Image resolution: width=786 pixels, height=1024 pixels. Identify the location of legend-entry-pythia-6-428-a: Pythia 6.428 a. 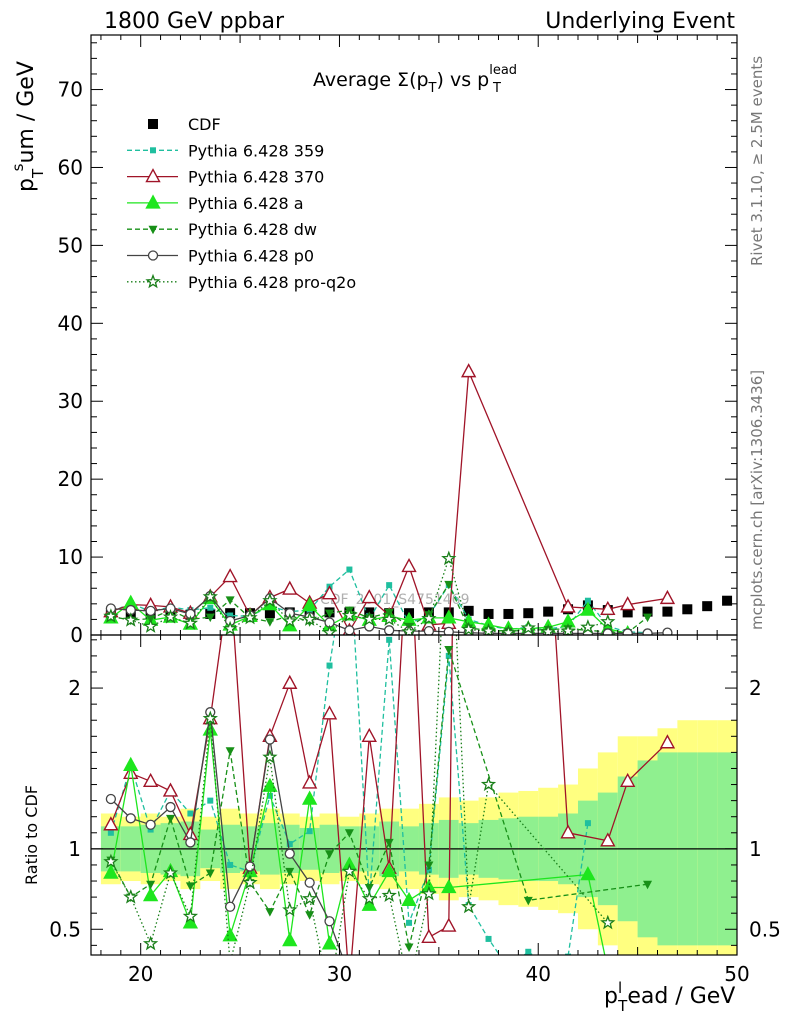
(215, 203).